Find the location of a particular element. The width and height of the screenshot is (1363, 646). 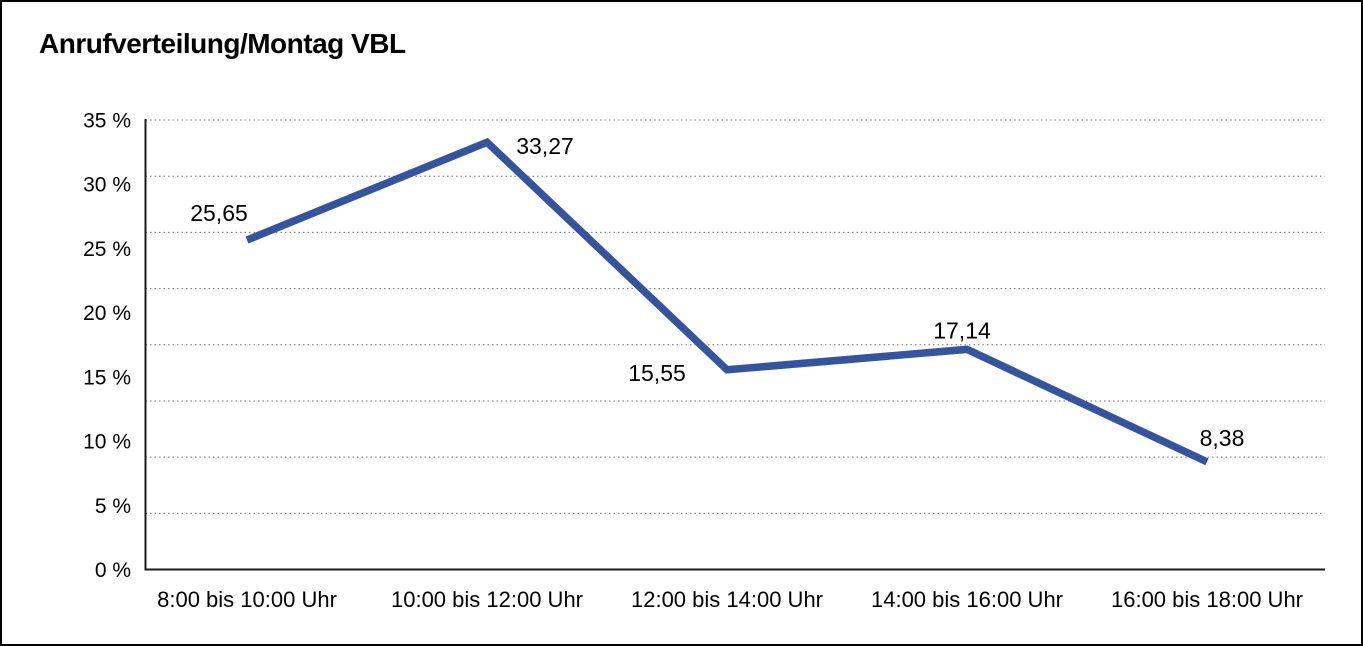

y-tick-label: 20 % is located at coordinates (107, 313).